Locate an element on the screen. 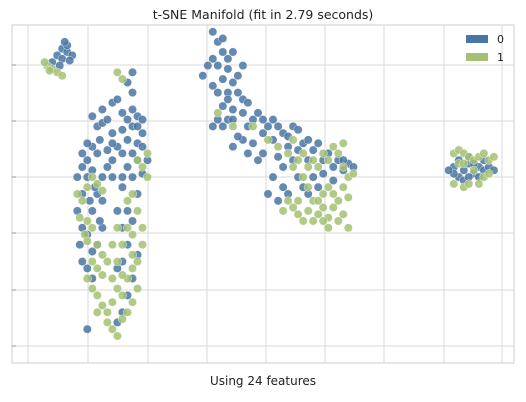 The width and height of the screenshot is (526, 402). legend: 0 1 is located at coordinates (485, 48).